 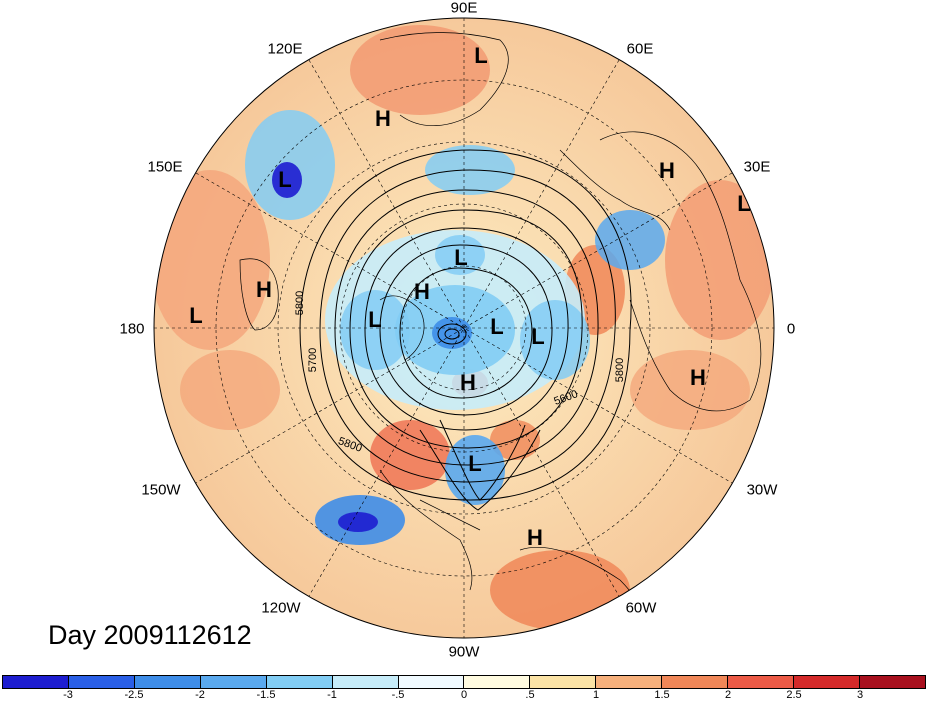 I want to click on lon-label-90e: 90E, so click(x=464, y=8).